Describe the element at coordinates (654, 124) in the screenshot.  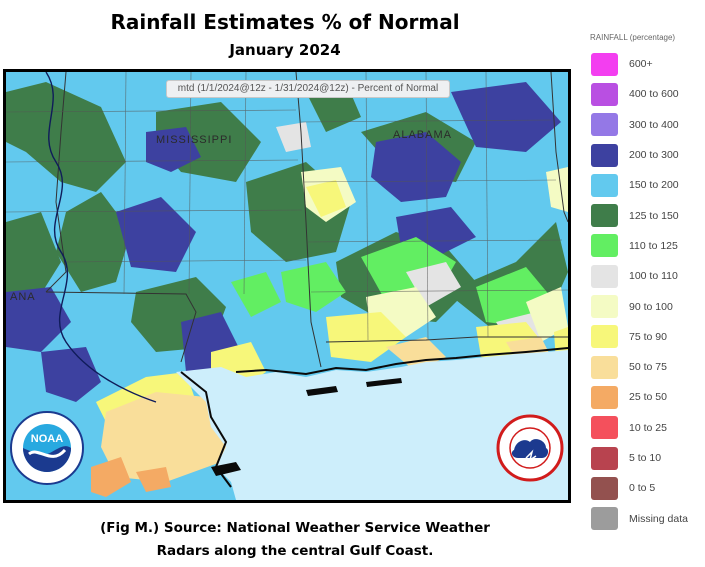
I see `legend-label: 300 to 400` at that location.